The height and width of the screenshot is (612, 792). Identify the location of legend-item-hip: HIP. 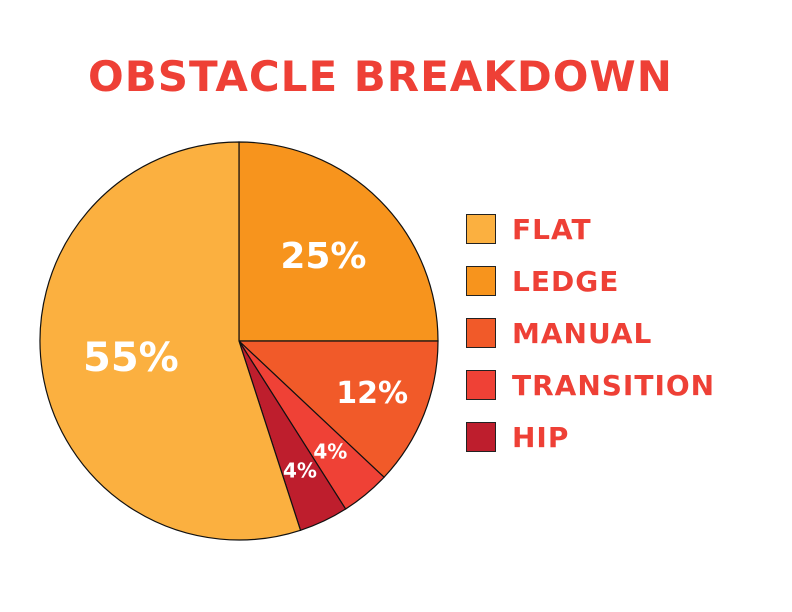
(590, 437).